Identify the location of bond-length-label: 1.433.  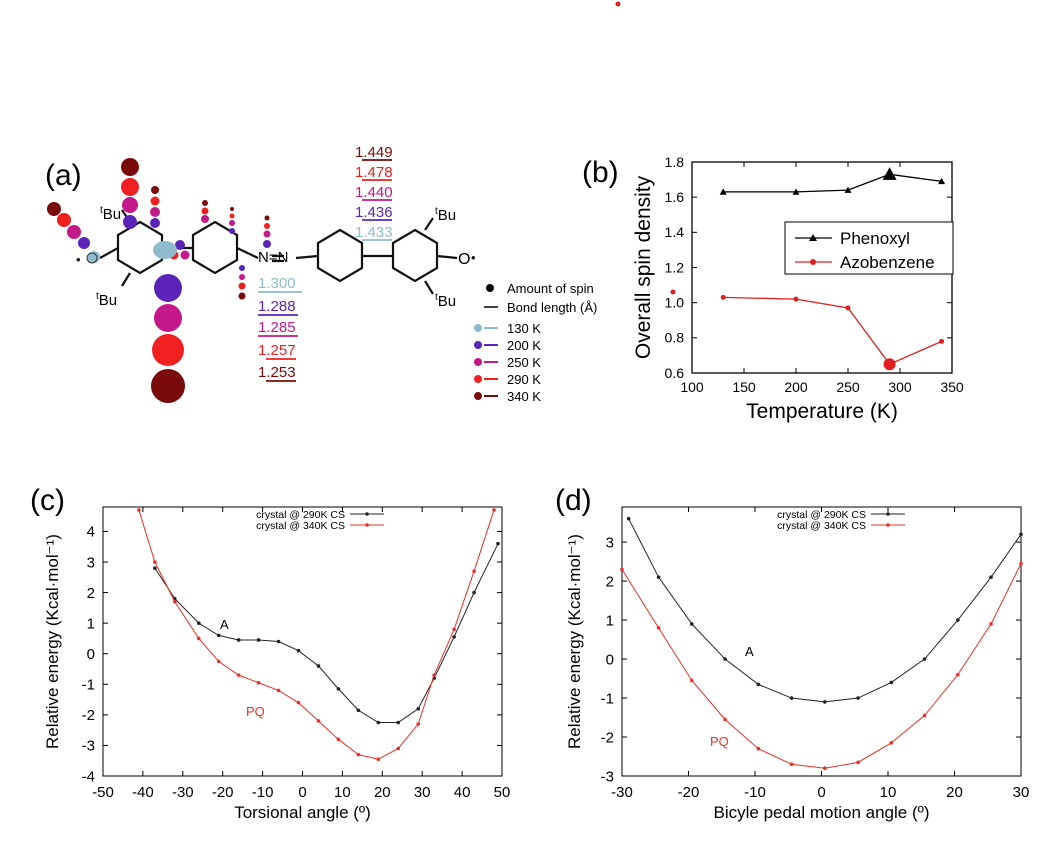
(374, 232).